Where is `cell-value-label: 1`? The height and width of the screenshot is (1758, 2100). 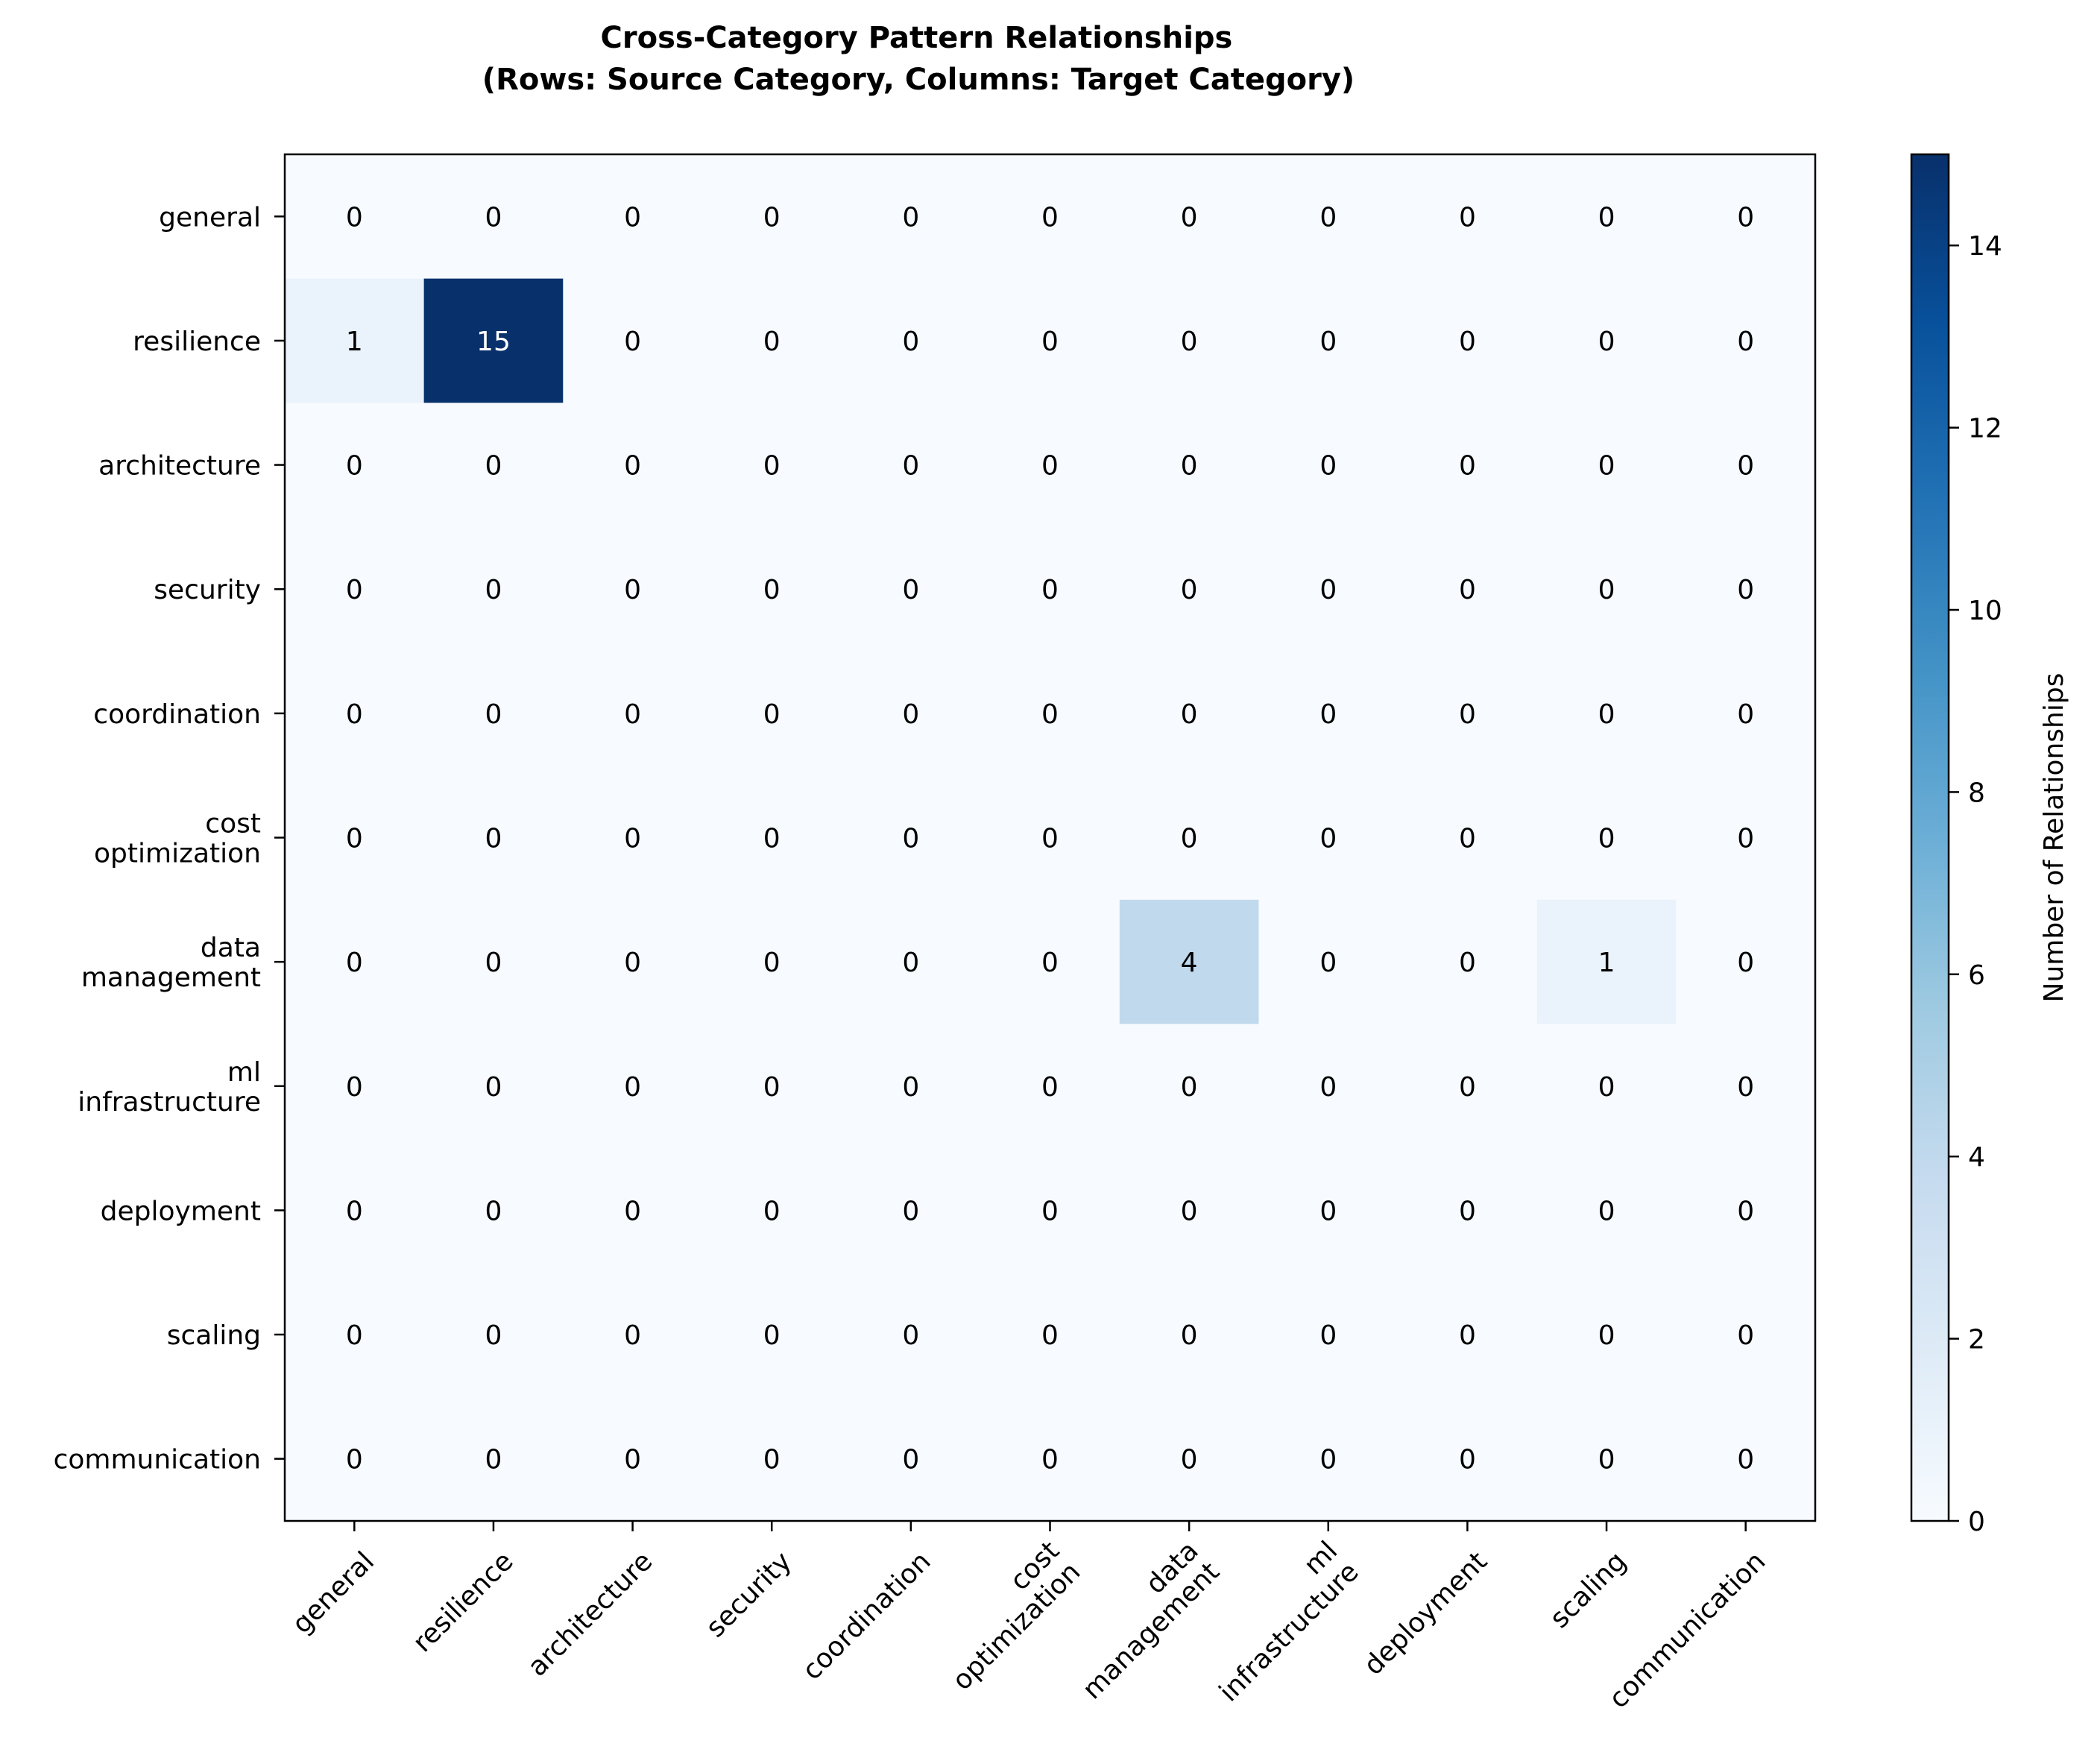
cell-value-label: 1 is located at coordinates (354, 342).